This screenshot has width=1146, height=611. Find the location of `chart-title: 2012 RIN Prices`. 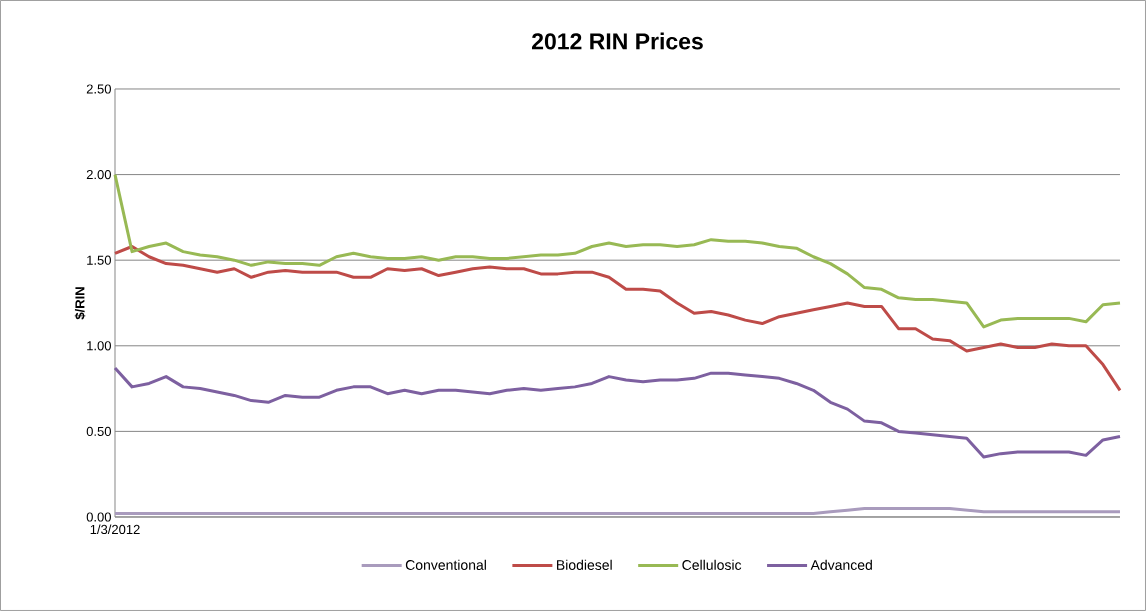

chart-title: 2012 RIN Prices is located at coordinates (617, 41).